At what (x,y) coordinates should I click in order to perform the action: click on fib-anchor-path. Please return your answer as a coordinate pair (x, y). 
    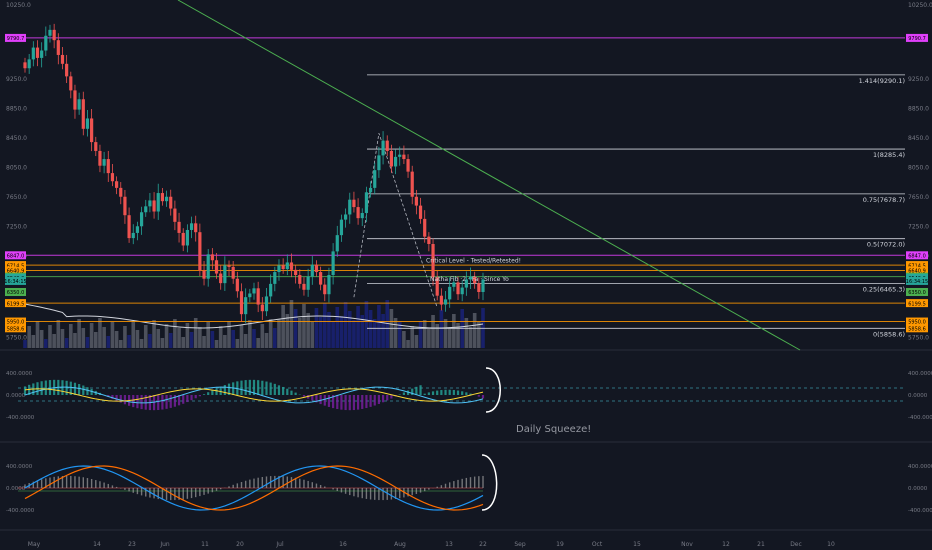
    Looking at the image, I should click on (395, 220).